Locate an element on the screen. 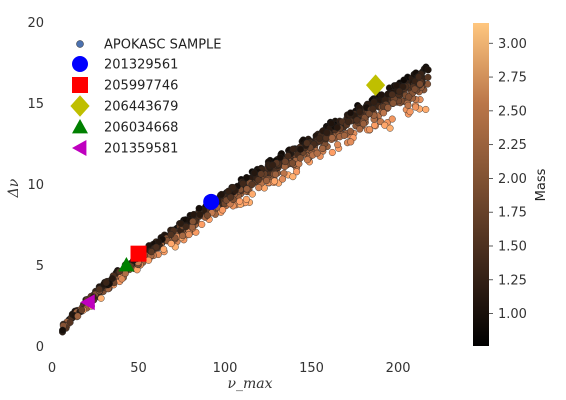 Image resolution: width=566 pixels, height=400 pixels. y-axis-ticks: 0 5 10 15 20 is located at coordinates (35, 185).